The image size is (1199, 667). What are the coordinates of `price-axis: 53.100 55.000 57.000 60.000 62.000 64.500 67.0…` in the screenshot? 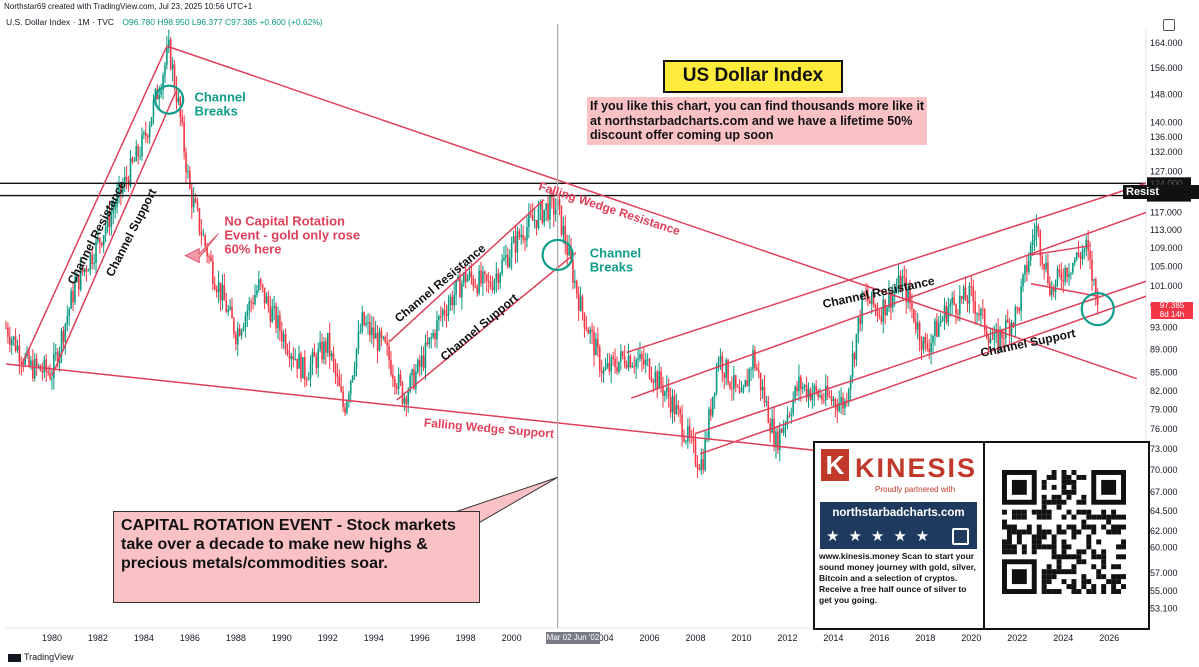 It's located at (1166, 326).